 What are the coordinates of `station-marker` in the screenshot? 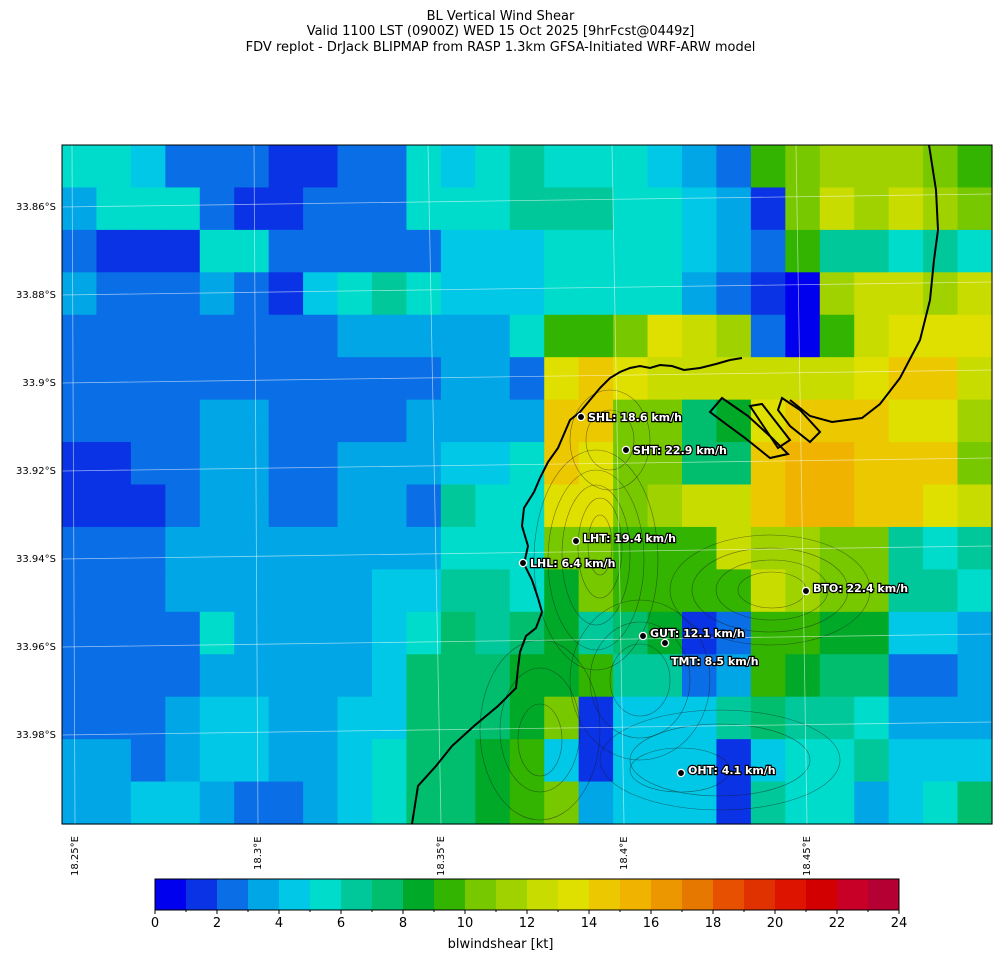 It's located at (626, 450).